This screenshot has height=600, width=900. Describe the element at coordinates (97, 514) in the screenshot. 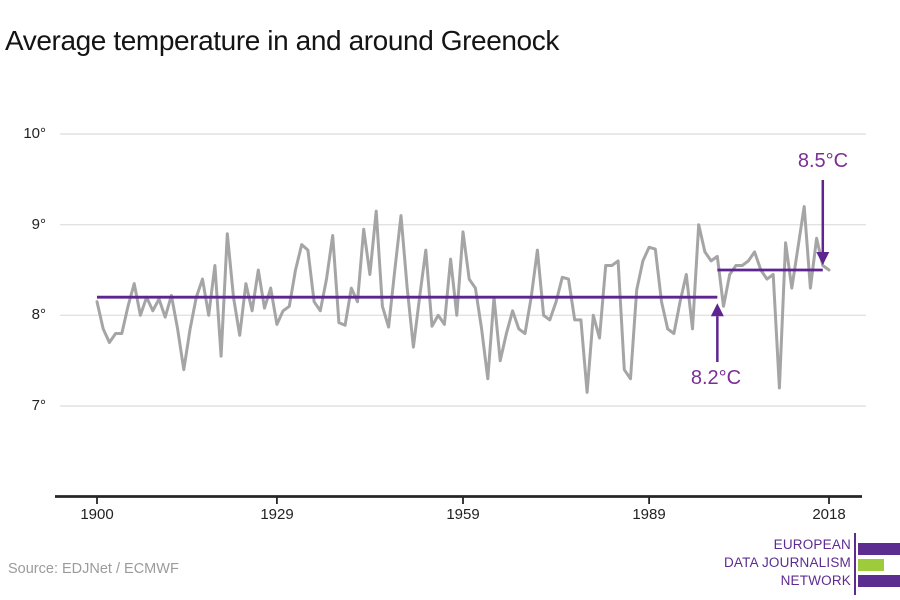

I see `x-axis-label-1900: 1900` at that location.